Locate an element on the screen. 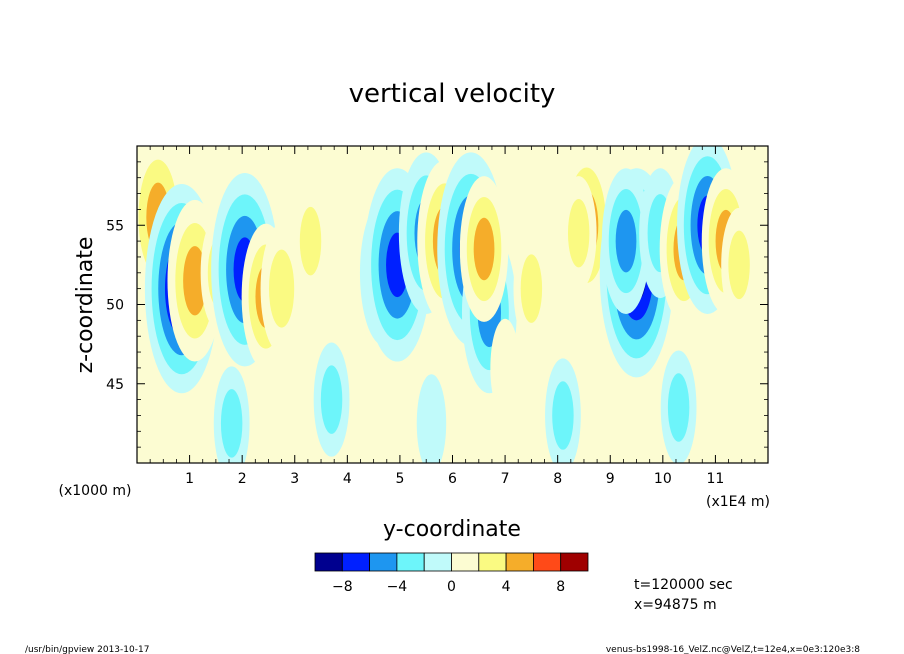 Image resolution: width=904 pixels, height=654 pixels. x-tick-label: 11 is located at coordinates (716, 479).